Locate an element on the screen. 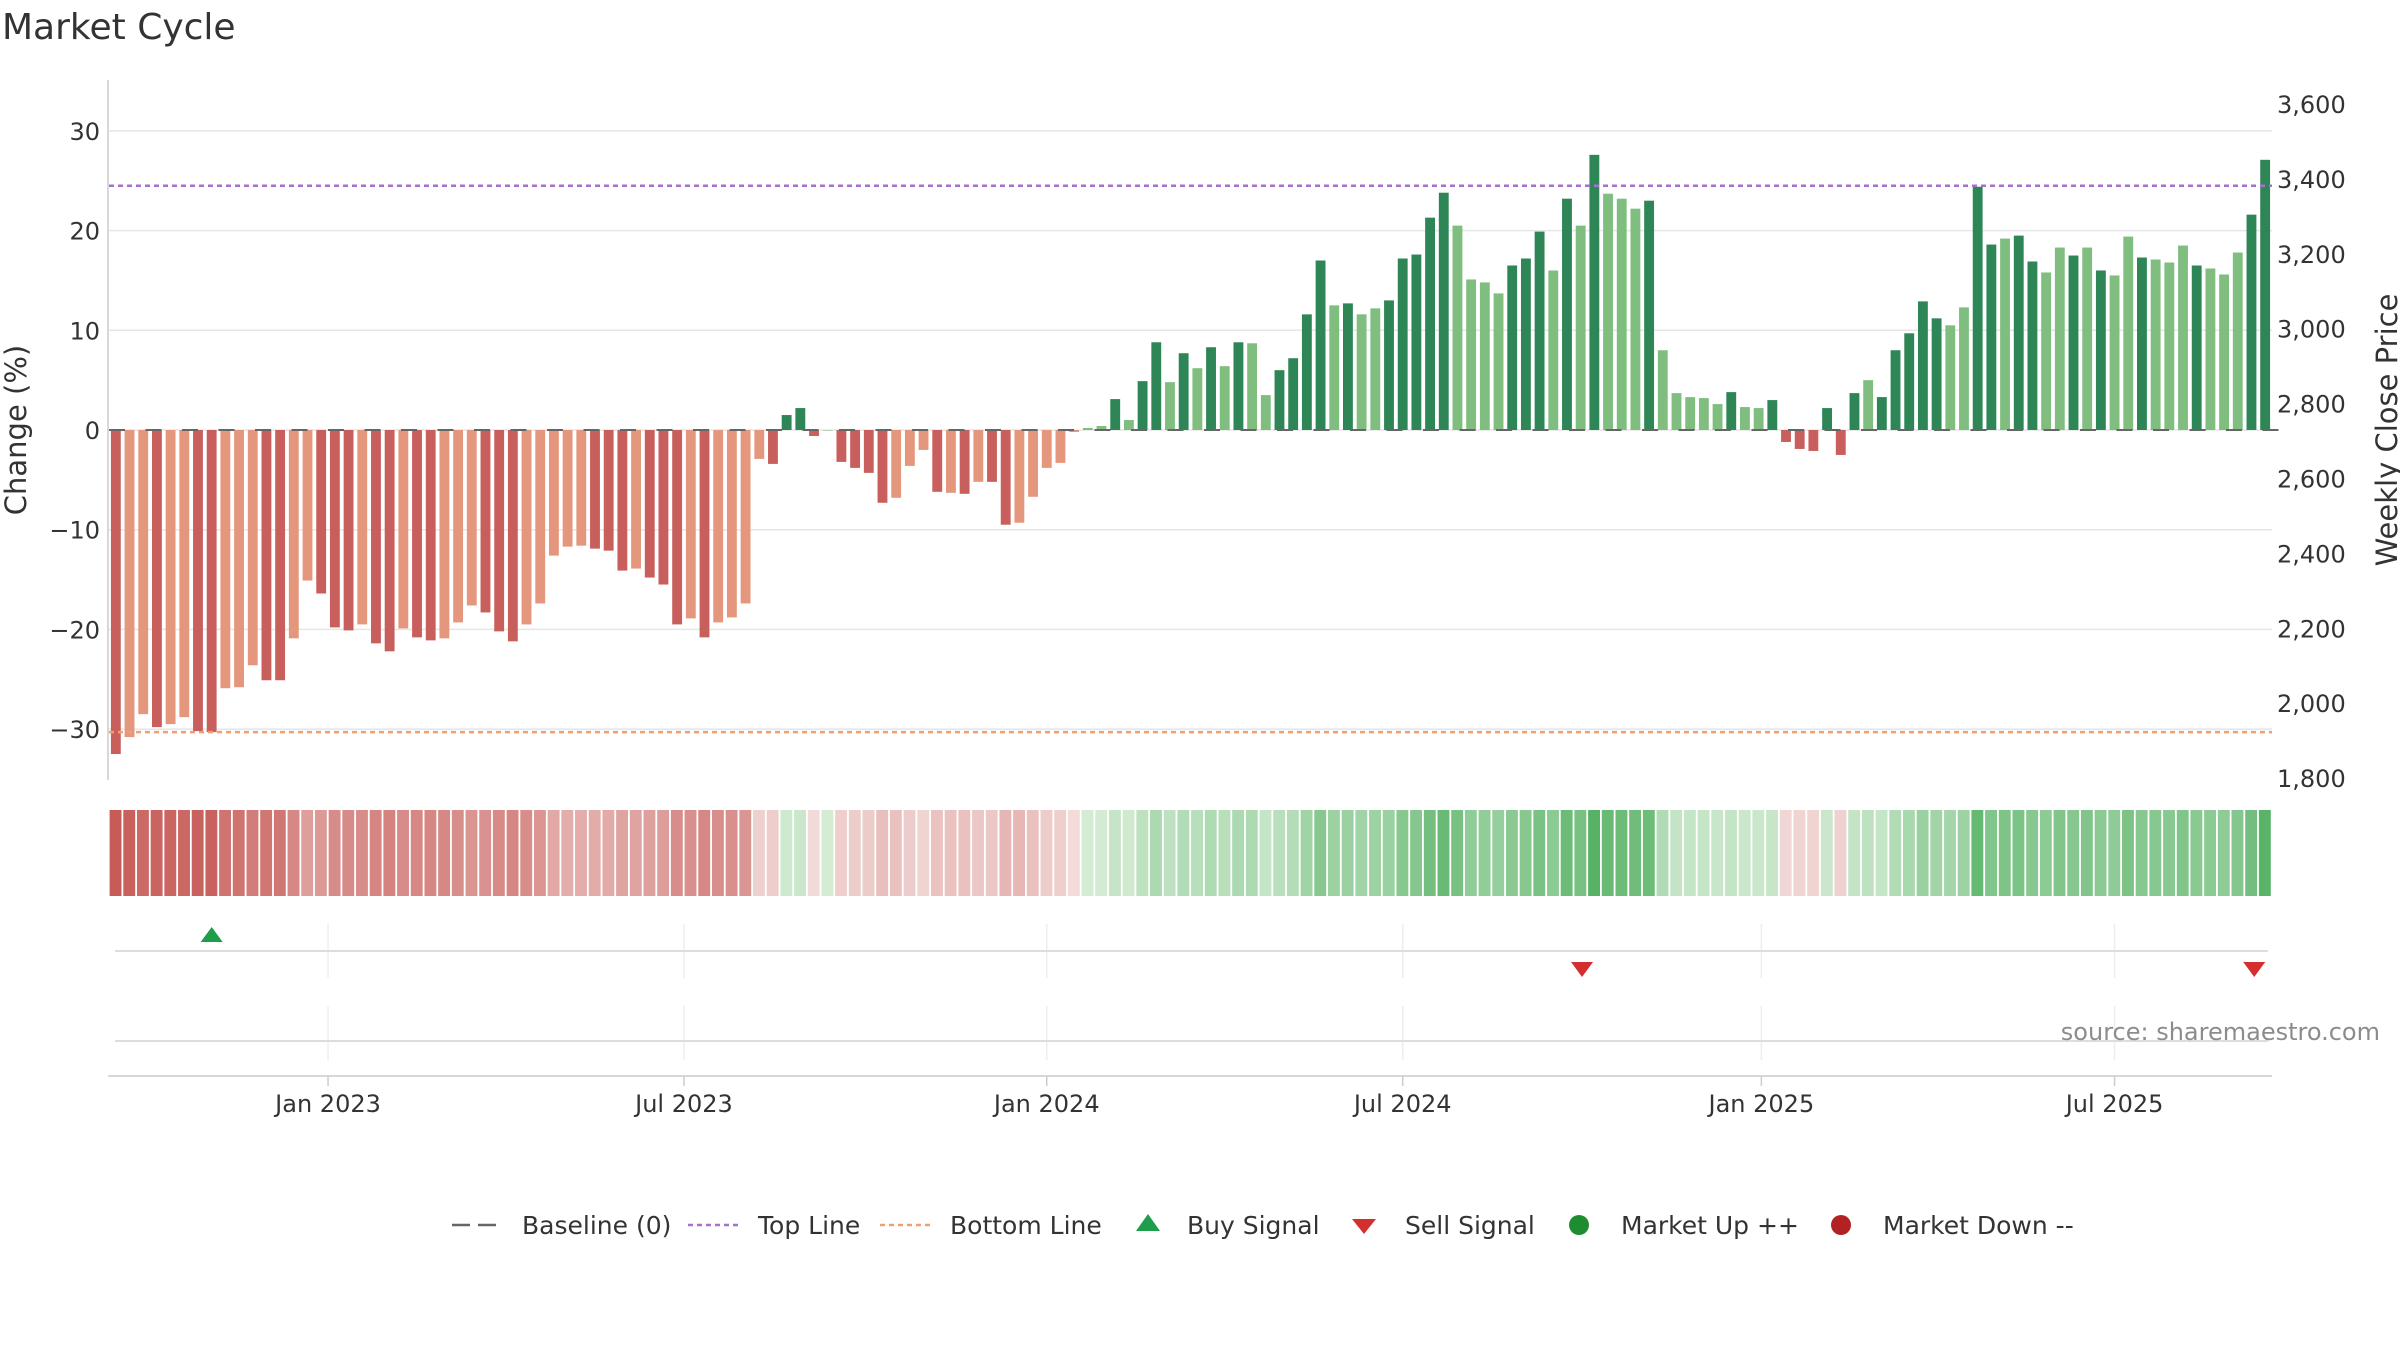 The width and height of the screenshot is (2400, 1350). right-tick-label: 2,200 is located at coordinates (2311, 629).